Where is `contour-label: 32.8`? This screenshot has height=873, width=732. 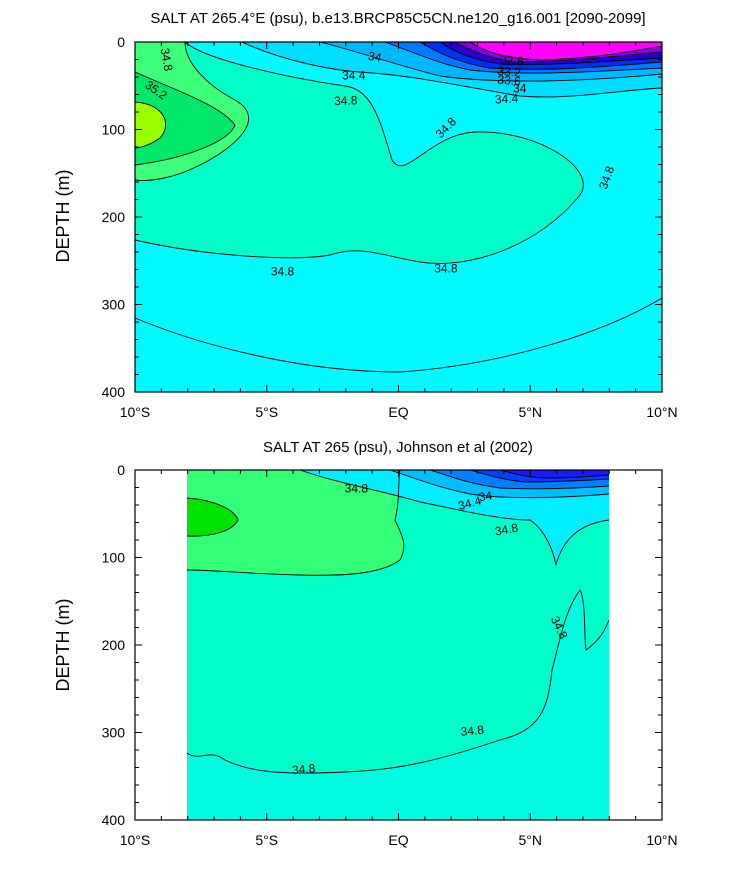 contour-label: 32.8 is located at coordinates (512, 60).